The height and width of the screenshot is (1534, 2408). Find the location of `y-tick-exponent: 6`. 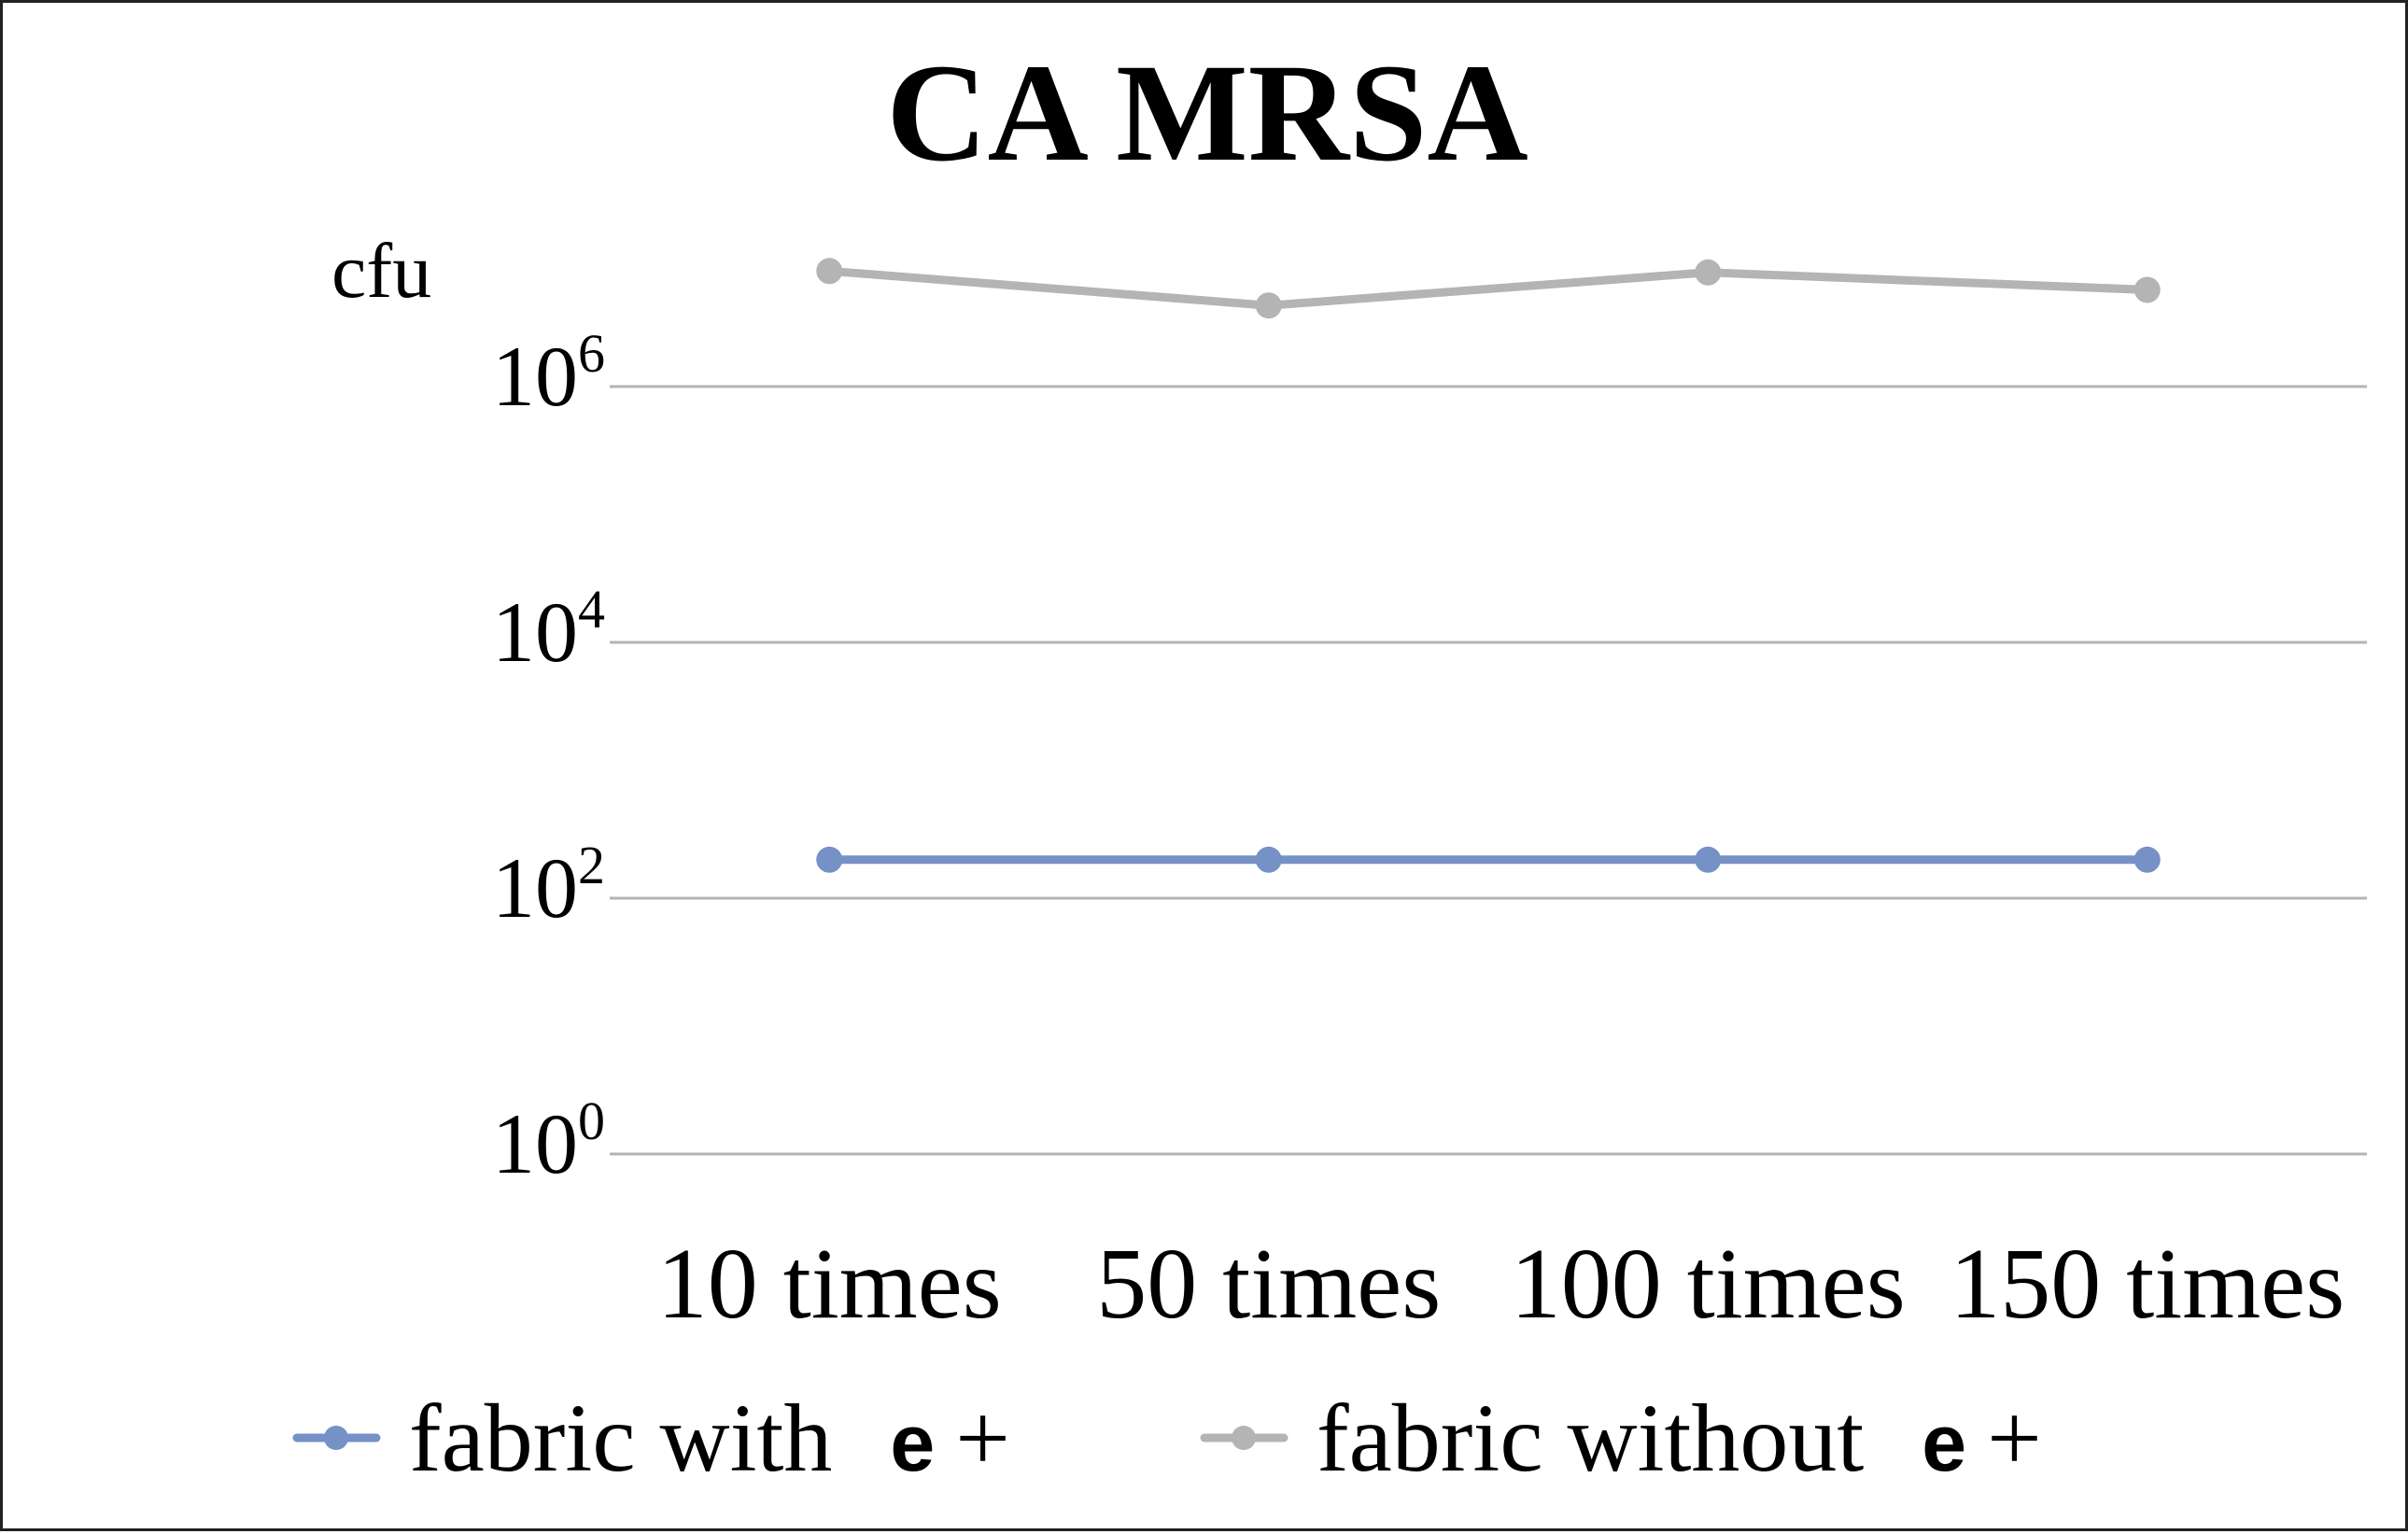

y-tick-exponent: 6 is located at coordinates (591, 353).